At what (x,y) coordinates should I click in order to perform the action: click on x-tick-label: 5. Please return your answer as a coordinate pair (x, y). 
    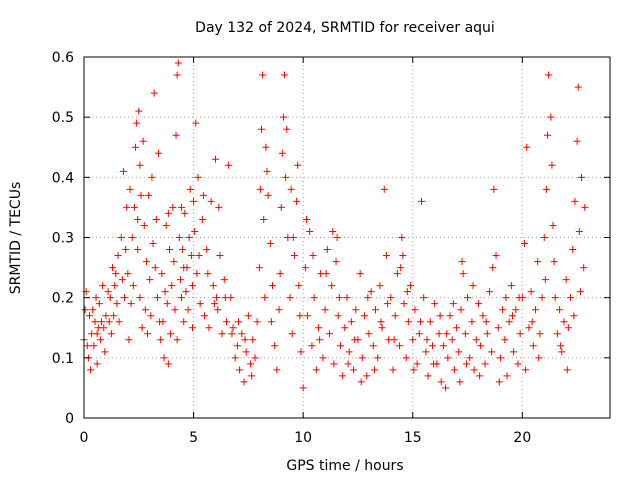
    Looking at the image, I should click on (193, 438).